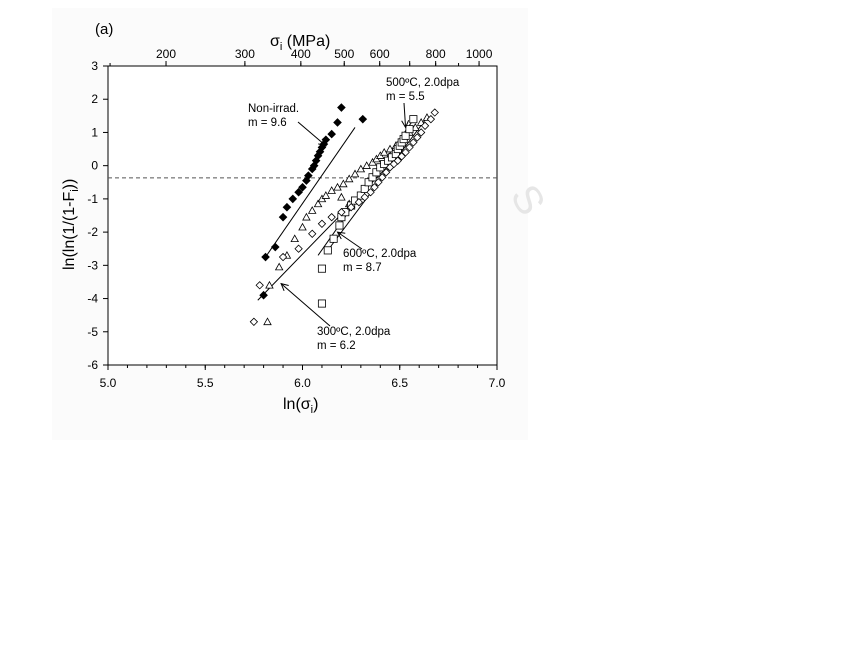  Describe the element at coordinates (166, 54) in the screenshot. I see `top-tick-label: 200` at that location.